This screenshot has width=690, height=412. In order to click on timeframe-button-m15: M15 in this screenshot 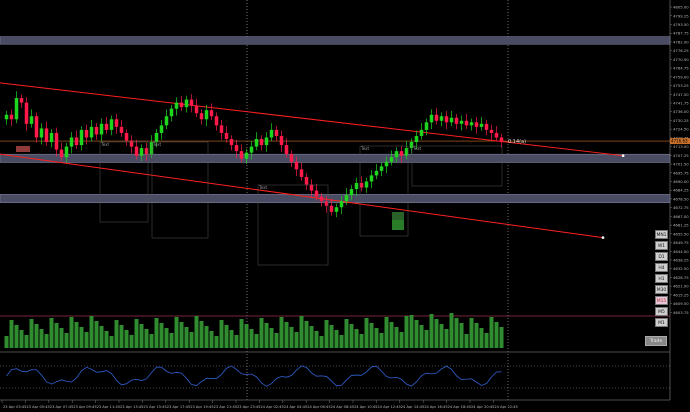, I will do `click(661, 300)`.